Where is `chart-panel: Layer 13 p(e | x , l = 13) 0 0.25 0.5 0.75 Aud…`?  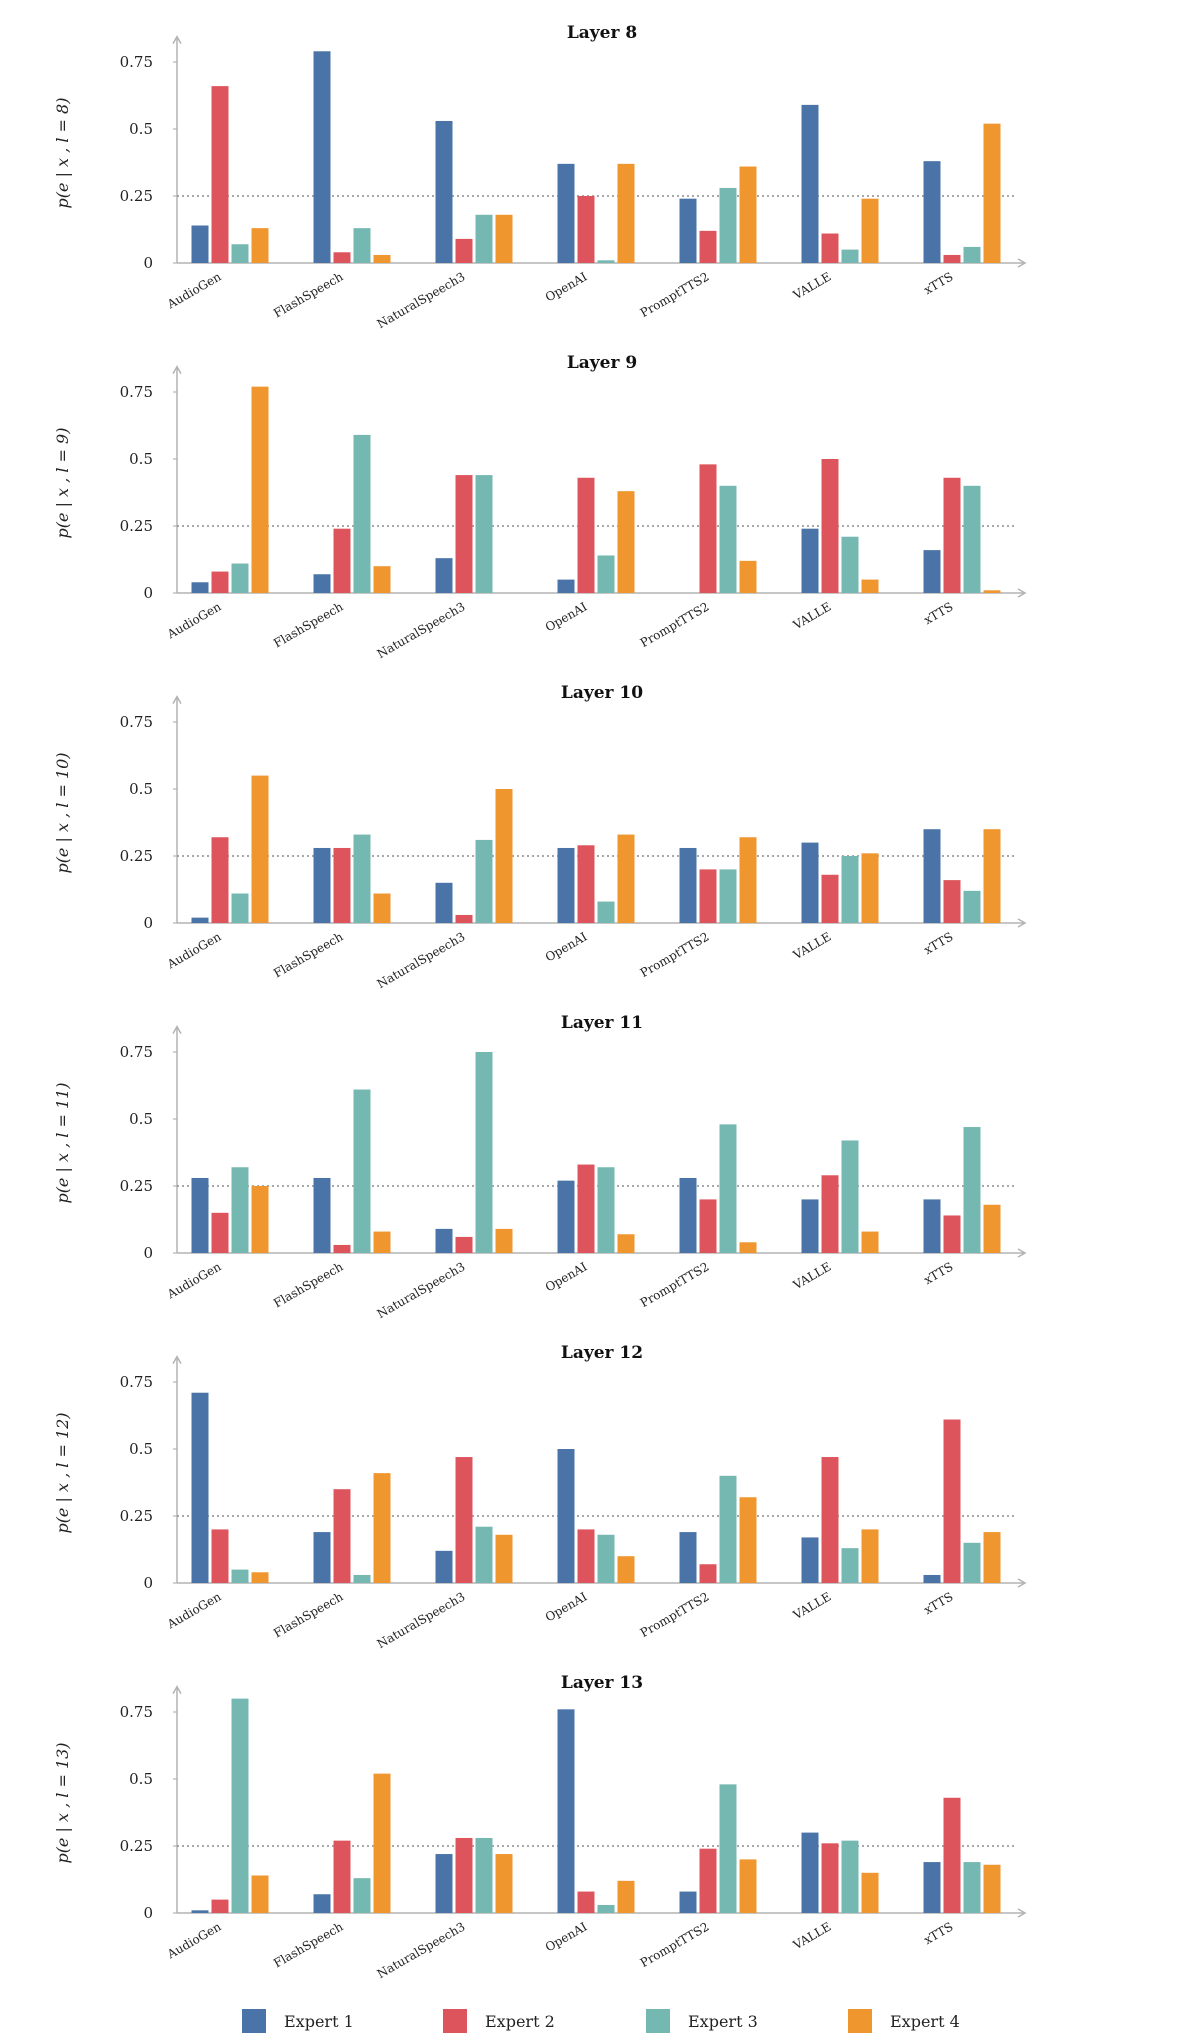 chart-panel: Layer 13 p(e | x , l = 13) 0 0.25 0.5 0.75 Aud… is located at coordinates (540, 1827).